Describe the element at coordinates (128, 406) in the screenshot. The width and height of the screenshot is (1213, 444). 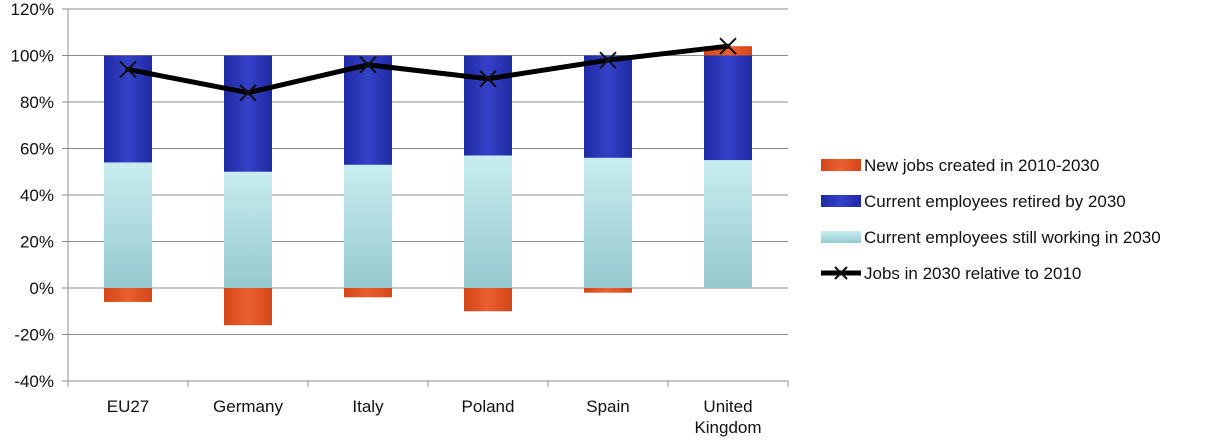
I see `x-tick-label: EU27` at that location.